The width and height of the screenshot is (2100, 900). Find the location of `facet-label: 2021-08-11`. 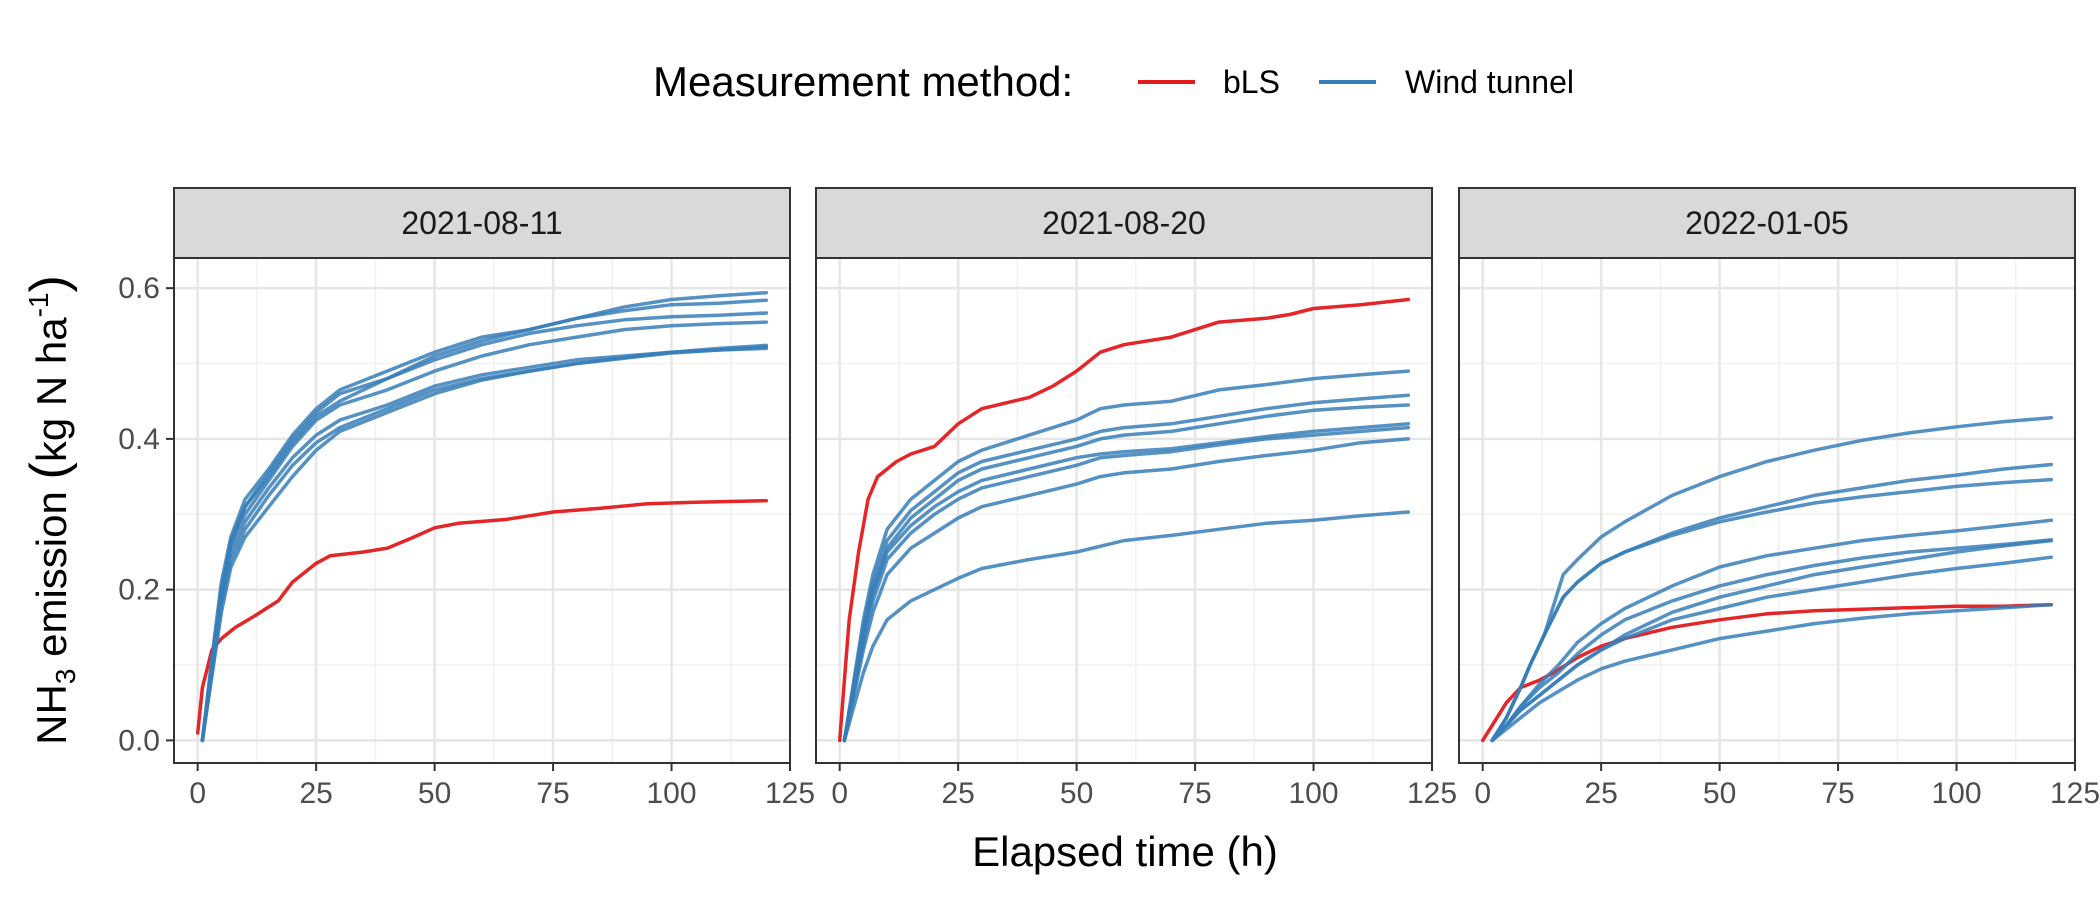

facet-label: 2021-08-11 is located at coordinates (481, 223).